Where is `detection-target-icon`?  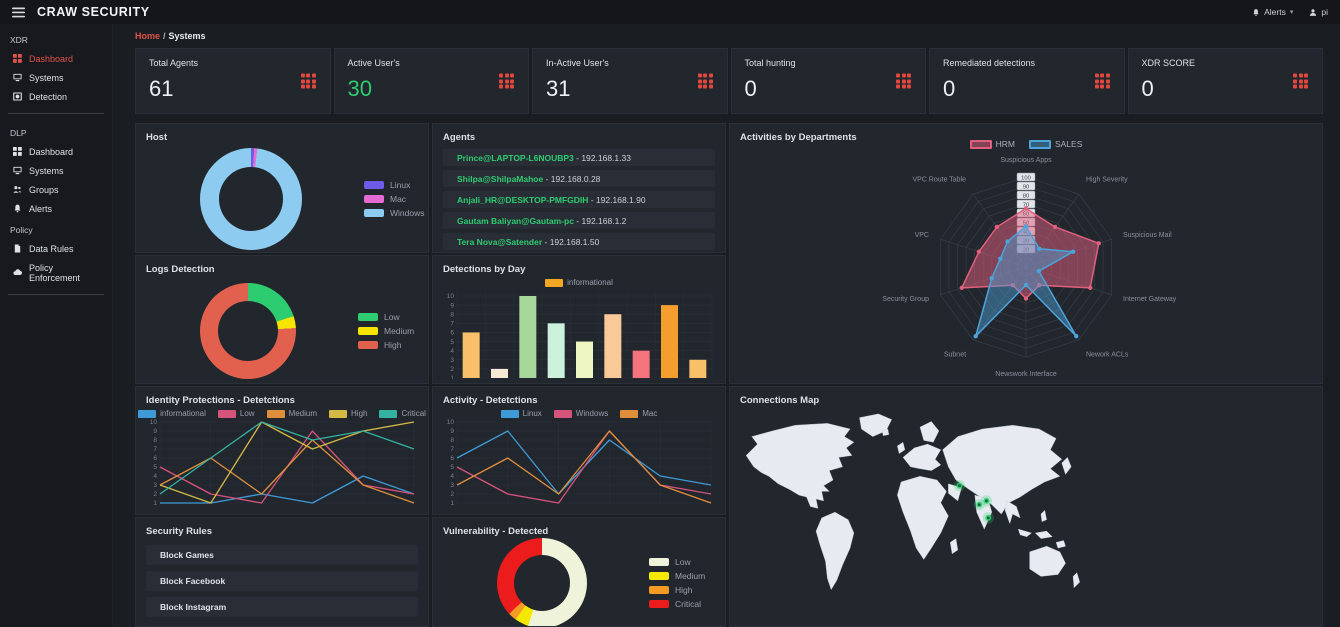
detection-target-icon is located at coordinates (18, 96).